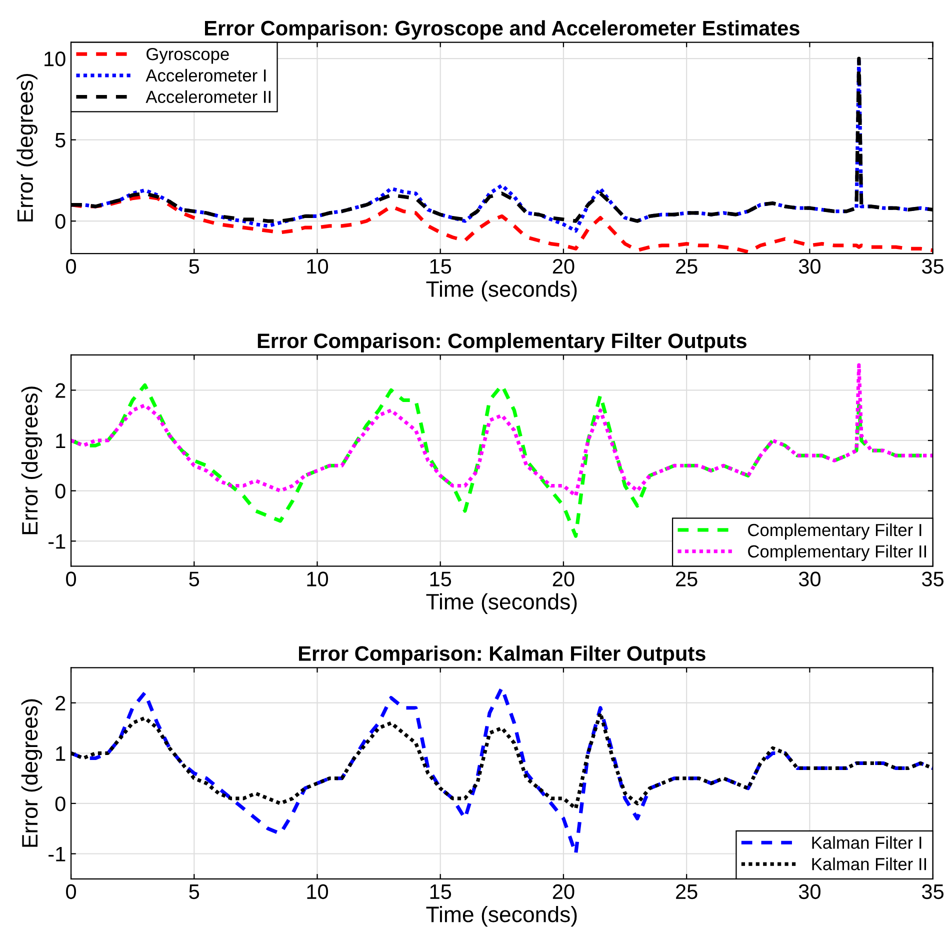  What do you see at coordinates (837, 553) in the screenshot?
I see `legend-label: Complementary Filter II` at bounding box center [837, 553].